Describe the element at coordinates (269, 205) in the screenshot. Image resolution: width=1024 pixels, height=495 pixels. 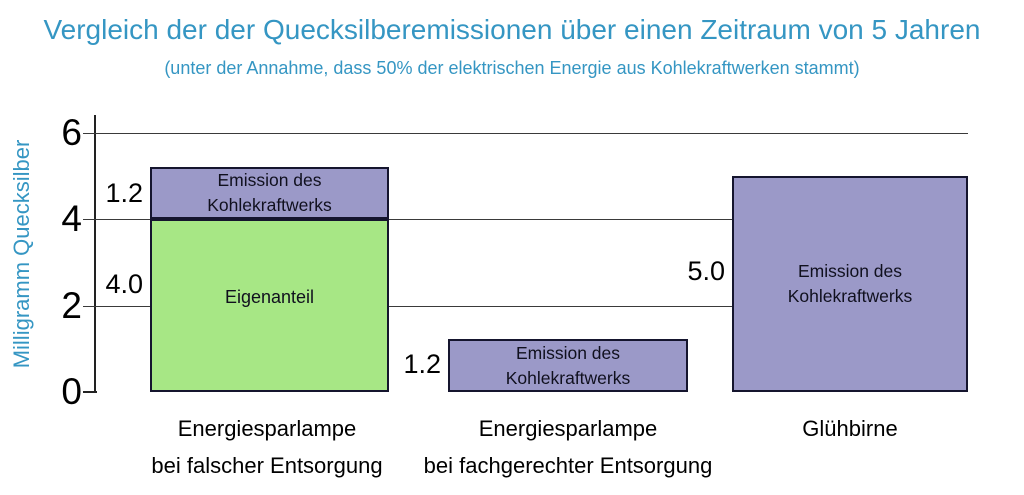
I see `bar1-emission-label-line2: Kohlekraftwerks` at that location.